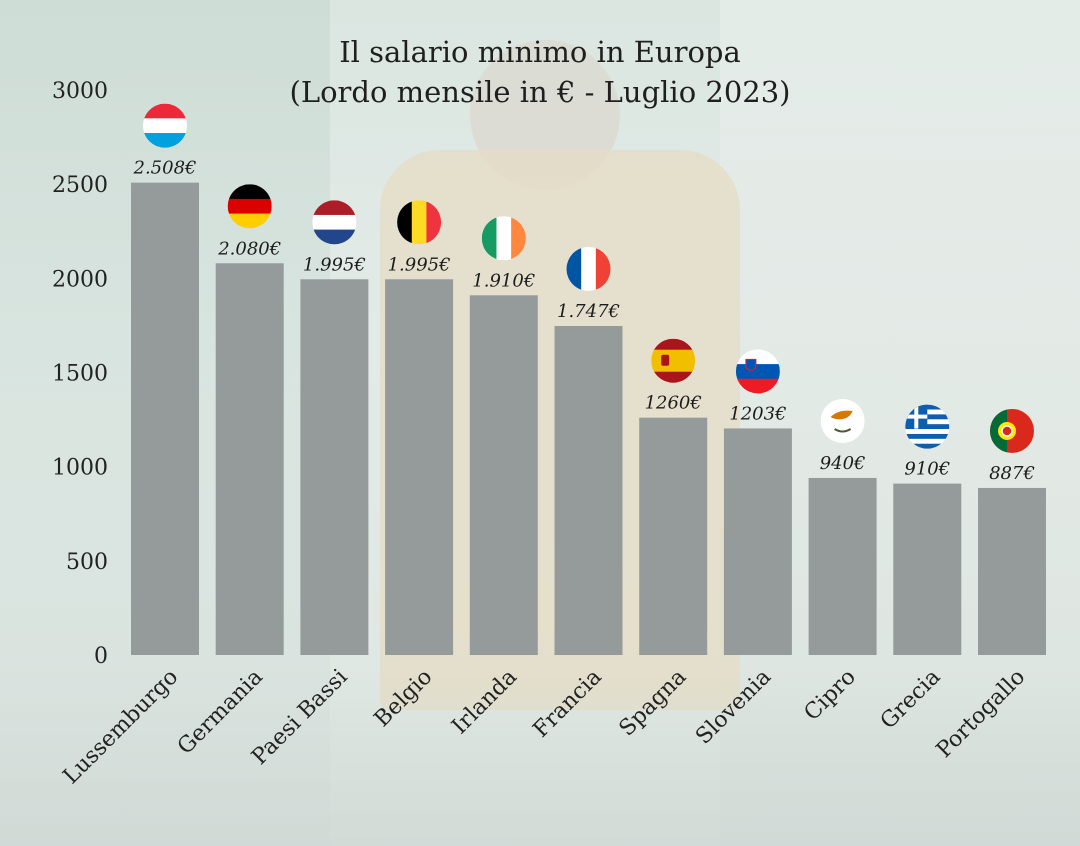 Image resolution: width=1080 pixels, height=846 pixels. I want to click on slovenia-flag, so click(757, 371).